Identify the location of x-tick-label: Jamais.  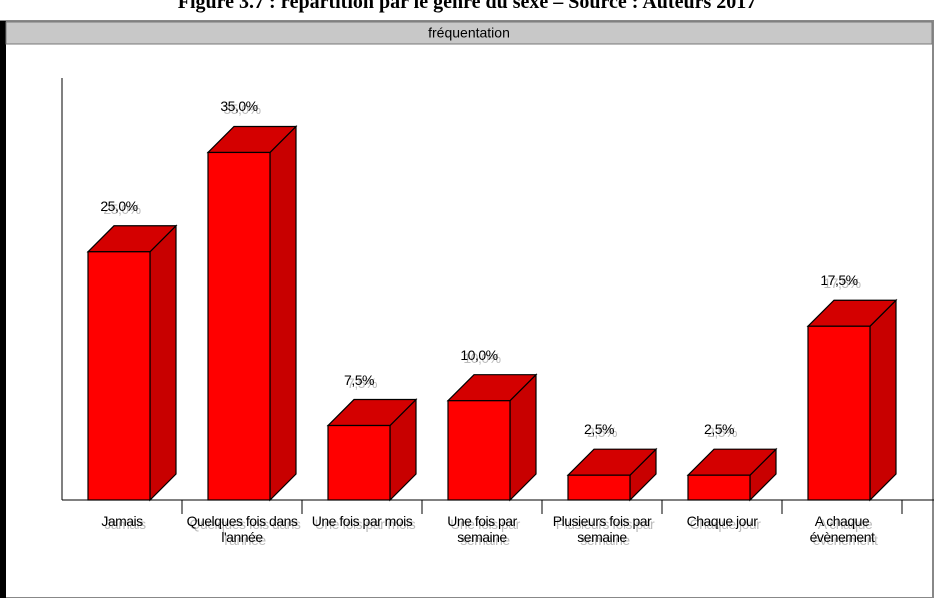
(122, 521).